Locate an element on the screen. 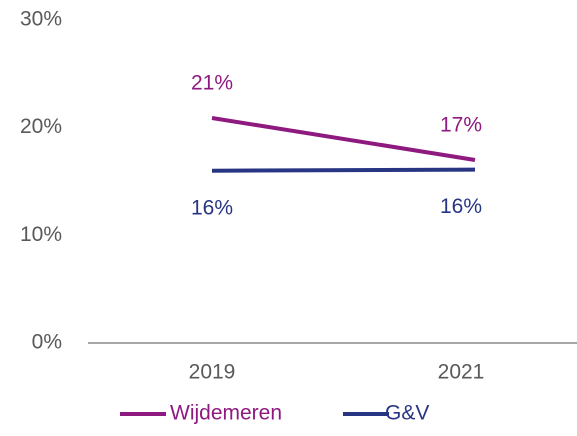 Image resolution: width=577 pixels, height=436 pixels. legend-label: G&V is located at coordinates (407, 413).